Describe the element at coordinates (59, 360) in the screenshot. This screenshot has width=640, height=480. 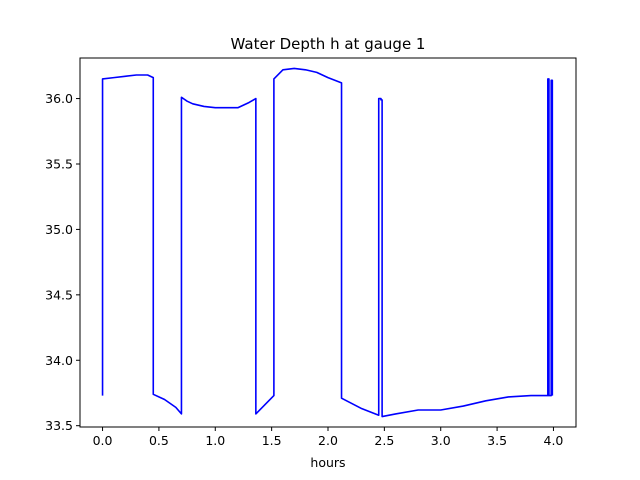
I see `y-tick-label: 34.0` at that location.